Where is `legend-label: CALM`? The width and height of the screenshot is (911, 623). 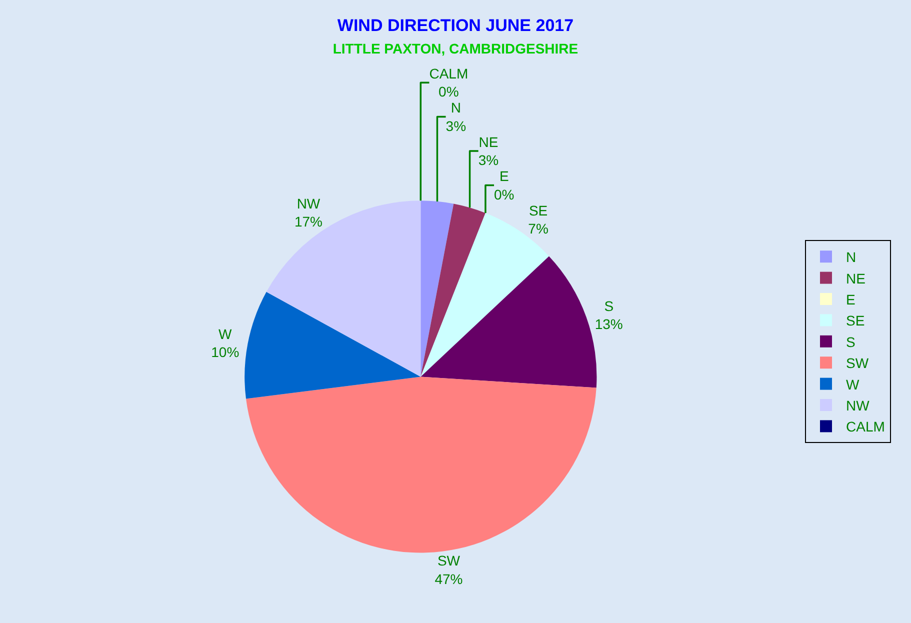 legend-label: CALM is located at coordinates (865, 426).